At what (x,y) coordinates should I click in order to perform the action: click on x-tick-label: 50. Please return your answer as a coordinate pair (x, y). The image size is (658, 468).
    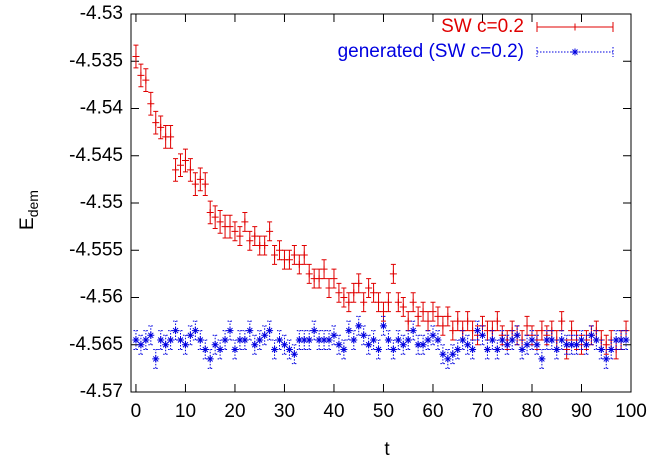
    Looking at the image, I should click on (383, 411).